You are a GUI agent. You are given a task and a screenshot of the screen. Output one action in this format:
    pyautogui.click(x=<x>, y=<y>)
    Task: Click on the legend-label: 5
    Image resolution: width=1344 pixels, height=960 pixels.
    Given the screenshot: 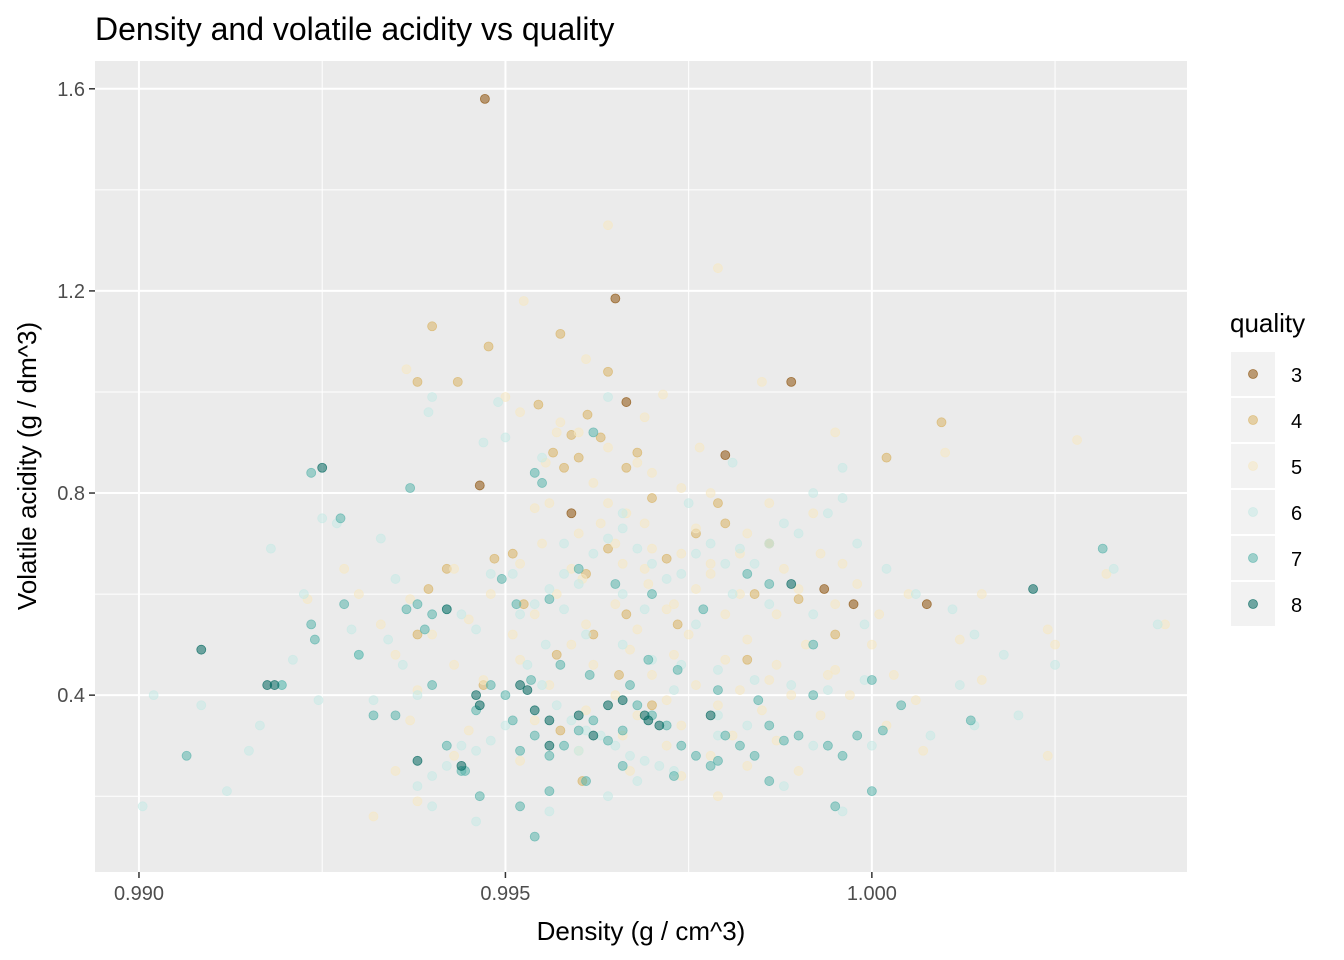 What is the action you would take?
    pyautogui.click(x=1296, y=468)
    